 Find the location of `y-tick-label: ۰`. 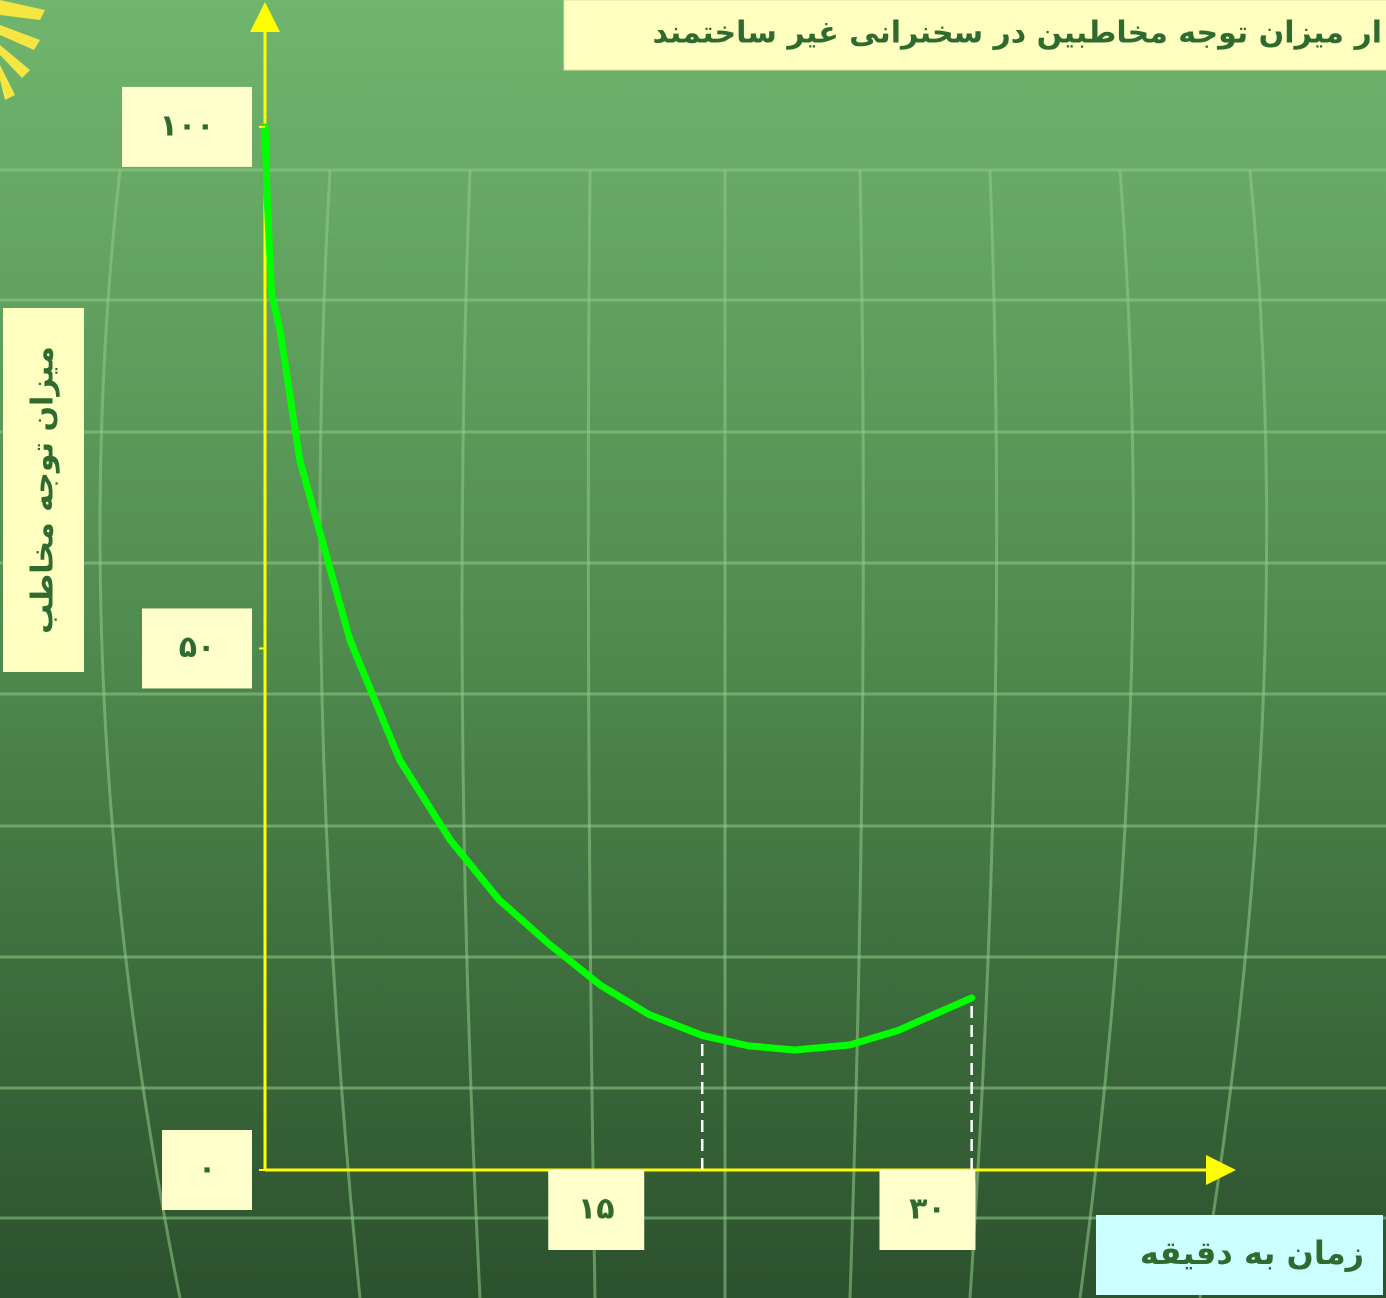

y-tick-label: ۰ is located at coordinates (207, 1169).